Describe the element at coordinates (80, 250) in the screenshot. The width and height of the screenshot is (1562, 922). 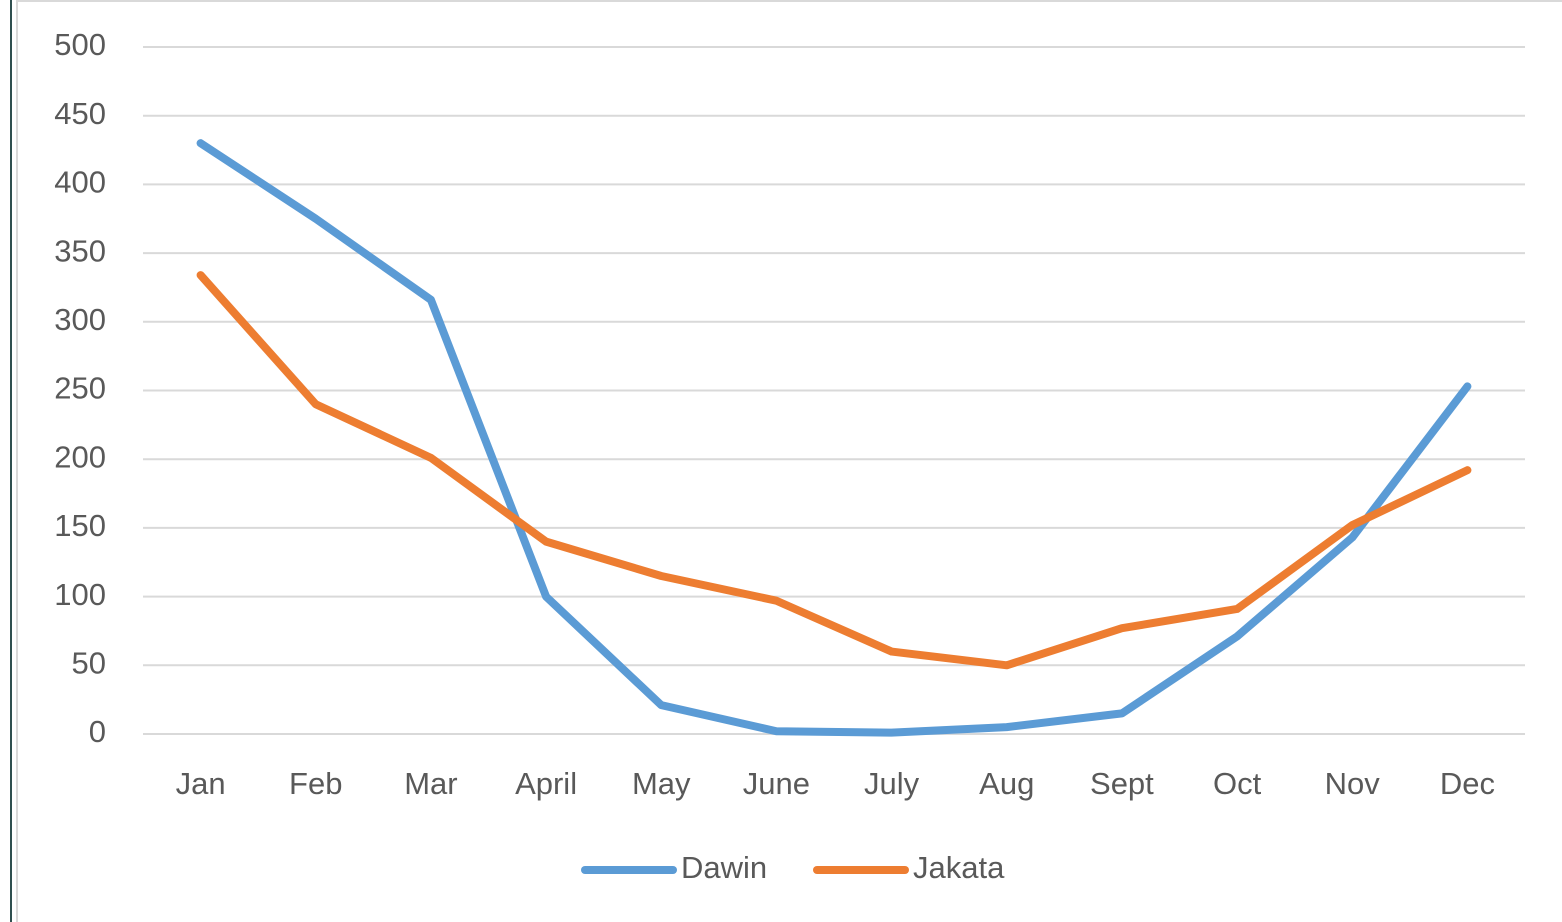
I see `y-tick-label: 350` at that location.